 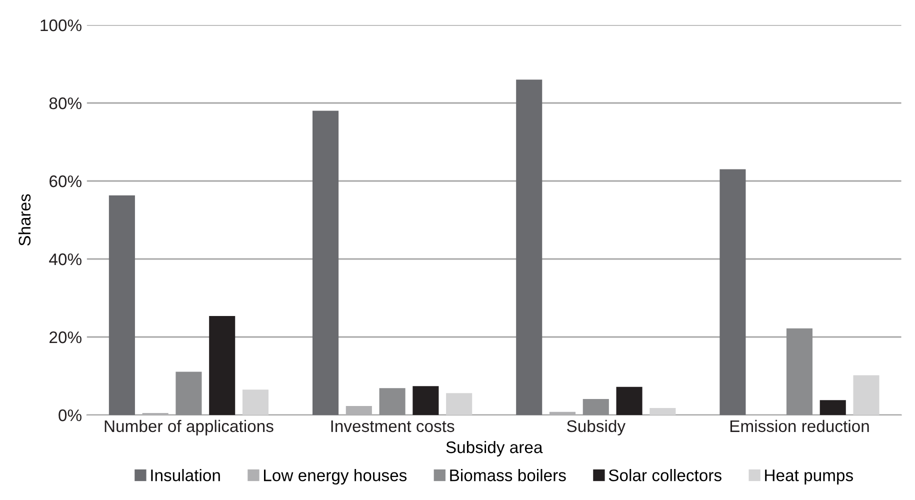 I want to click on y-tick-label: 20%, so click(x=66, y=337).